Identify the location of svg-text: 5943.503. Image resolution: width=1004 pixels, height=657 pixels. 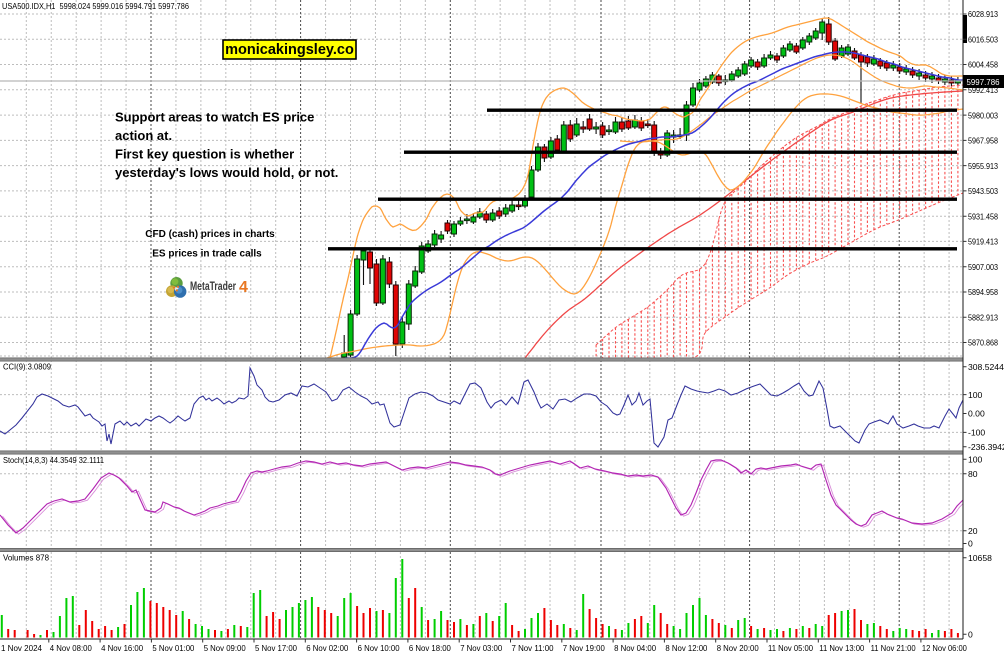
(983, 191).